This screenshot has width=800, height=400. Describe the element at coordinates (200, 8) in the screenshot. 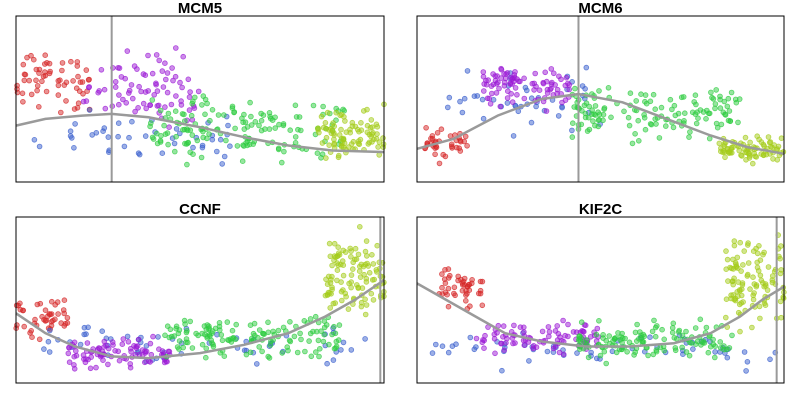

I see `panel-title: MCM5` at that location.